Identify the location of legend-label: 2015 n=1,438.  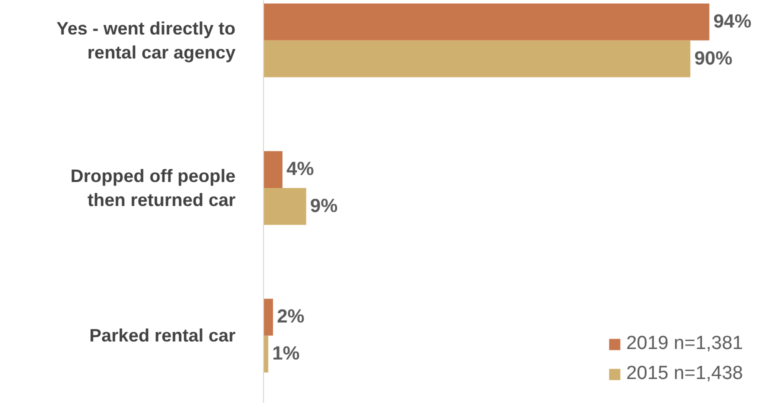
(684, 374).